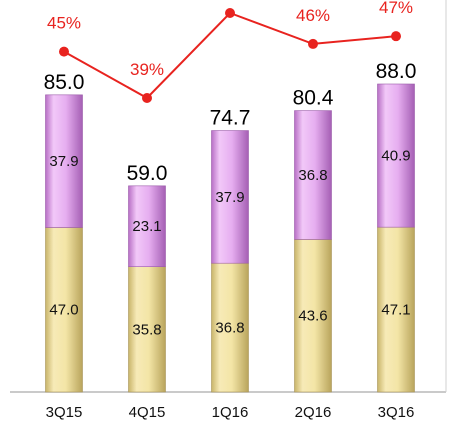 The image size is (453, 423). What do you see at coordinates (396, 36) in the screenshot?
I see `line-point-3Q16` at bounding box center [396, 36].